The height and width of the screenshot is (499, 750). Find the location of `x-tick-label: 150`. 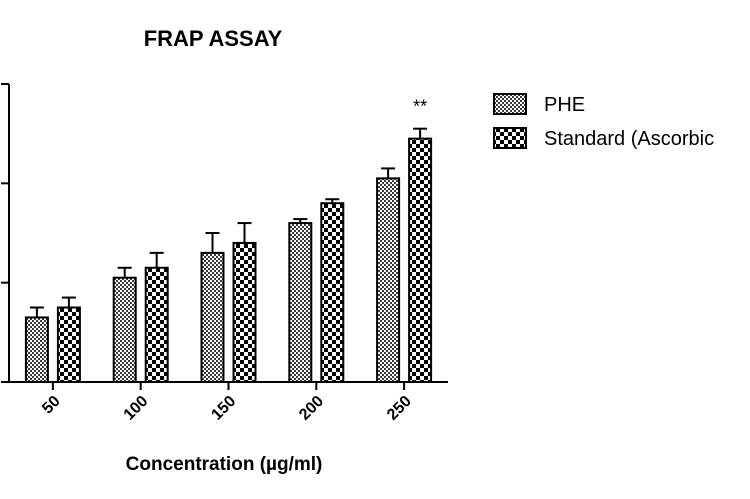

x-tick-label: 150 is located at coordinates (223, 408).